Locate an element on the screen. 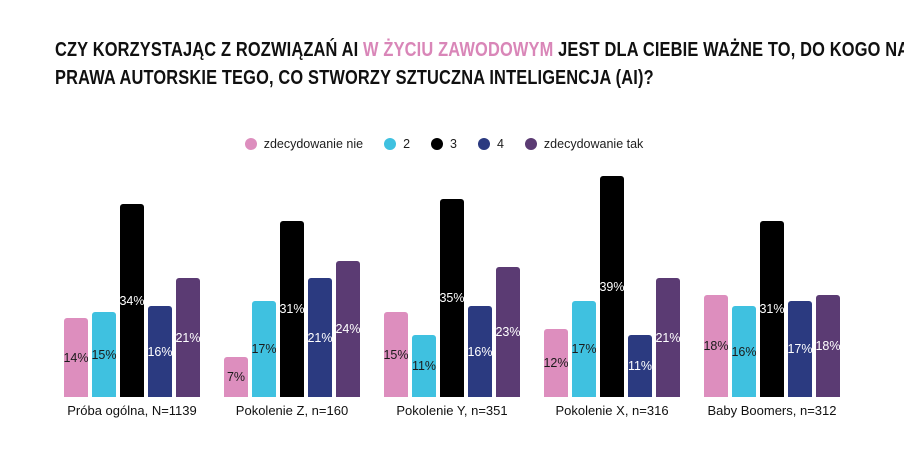  bar-cluster: 12% 17% 39% 11% 21% is located at coordinates (612, 284).